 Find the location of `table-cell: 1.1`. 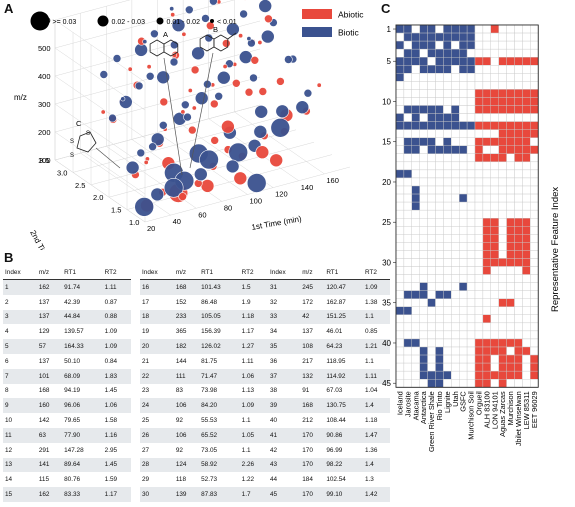

table-cell: 1.1 is located at coordinates (369, 361).